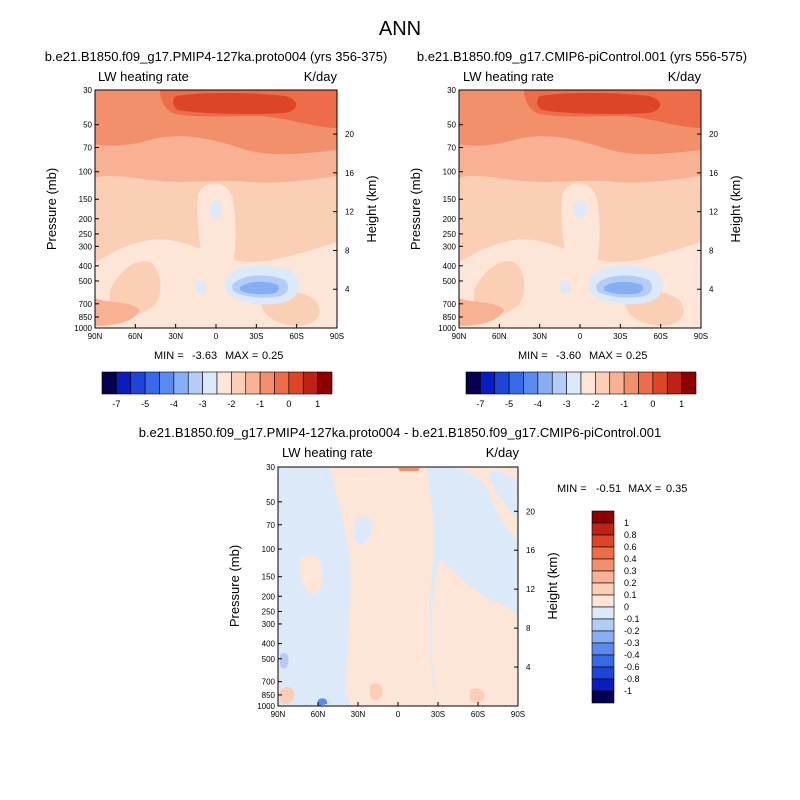 The image size is (800, 800). I want to click on panel-2-height-tick-label: 8, so click(711, 250).